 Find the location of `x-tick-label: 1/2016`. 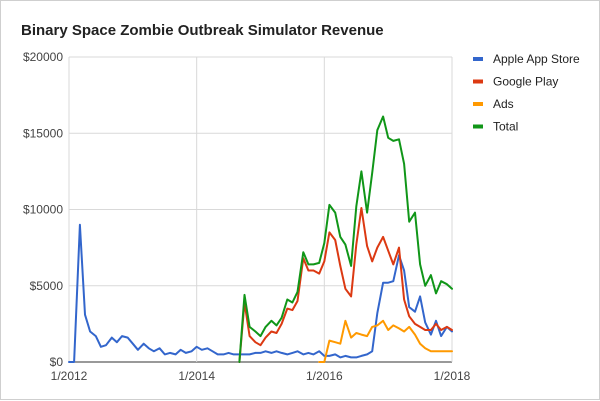

x-tick-label: 1/2016 is located at coordinates (324, 376).